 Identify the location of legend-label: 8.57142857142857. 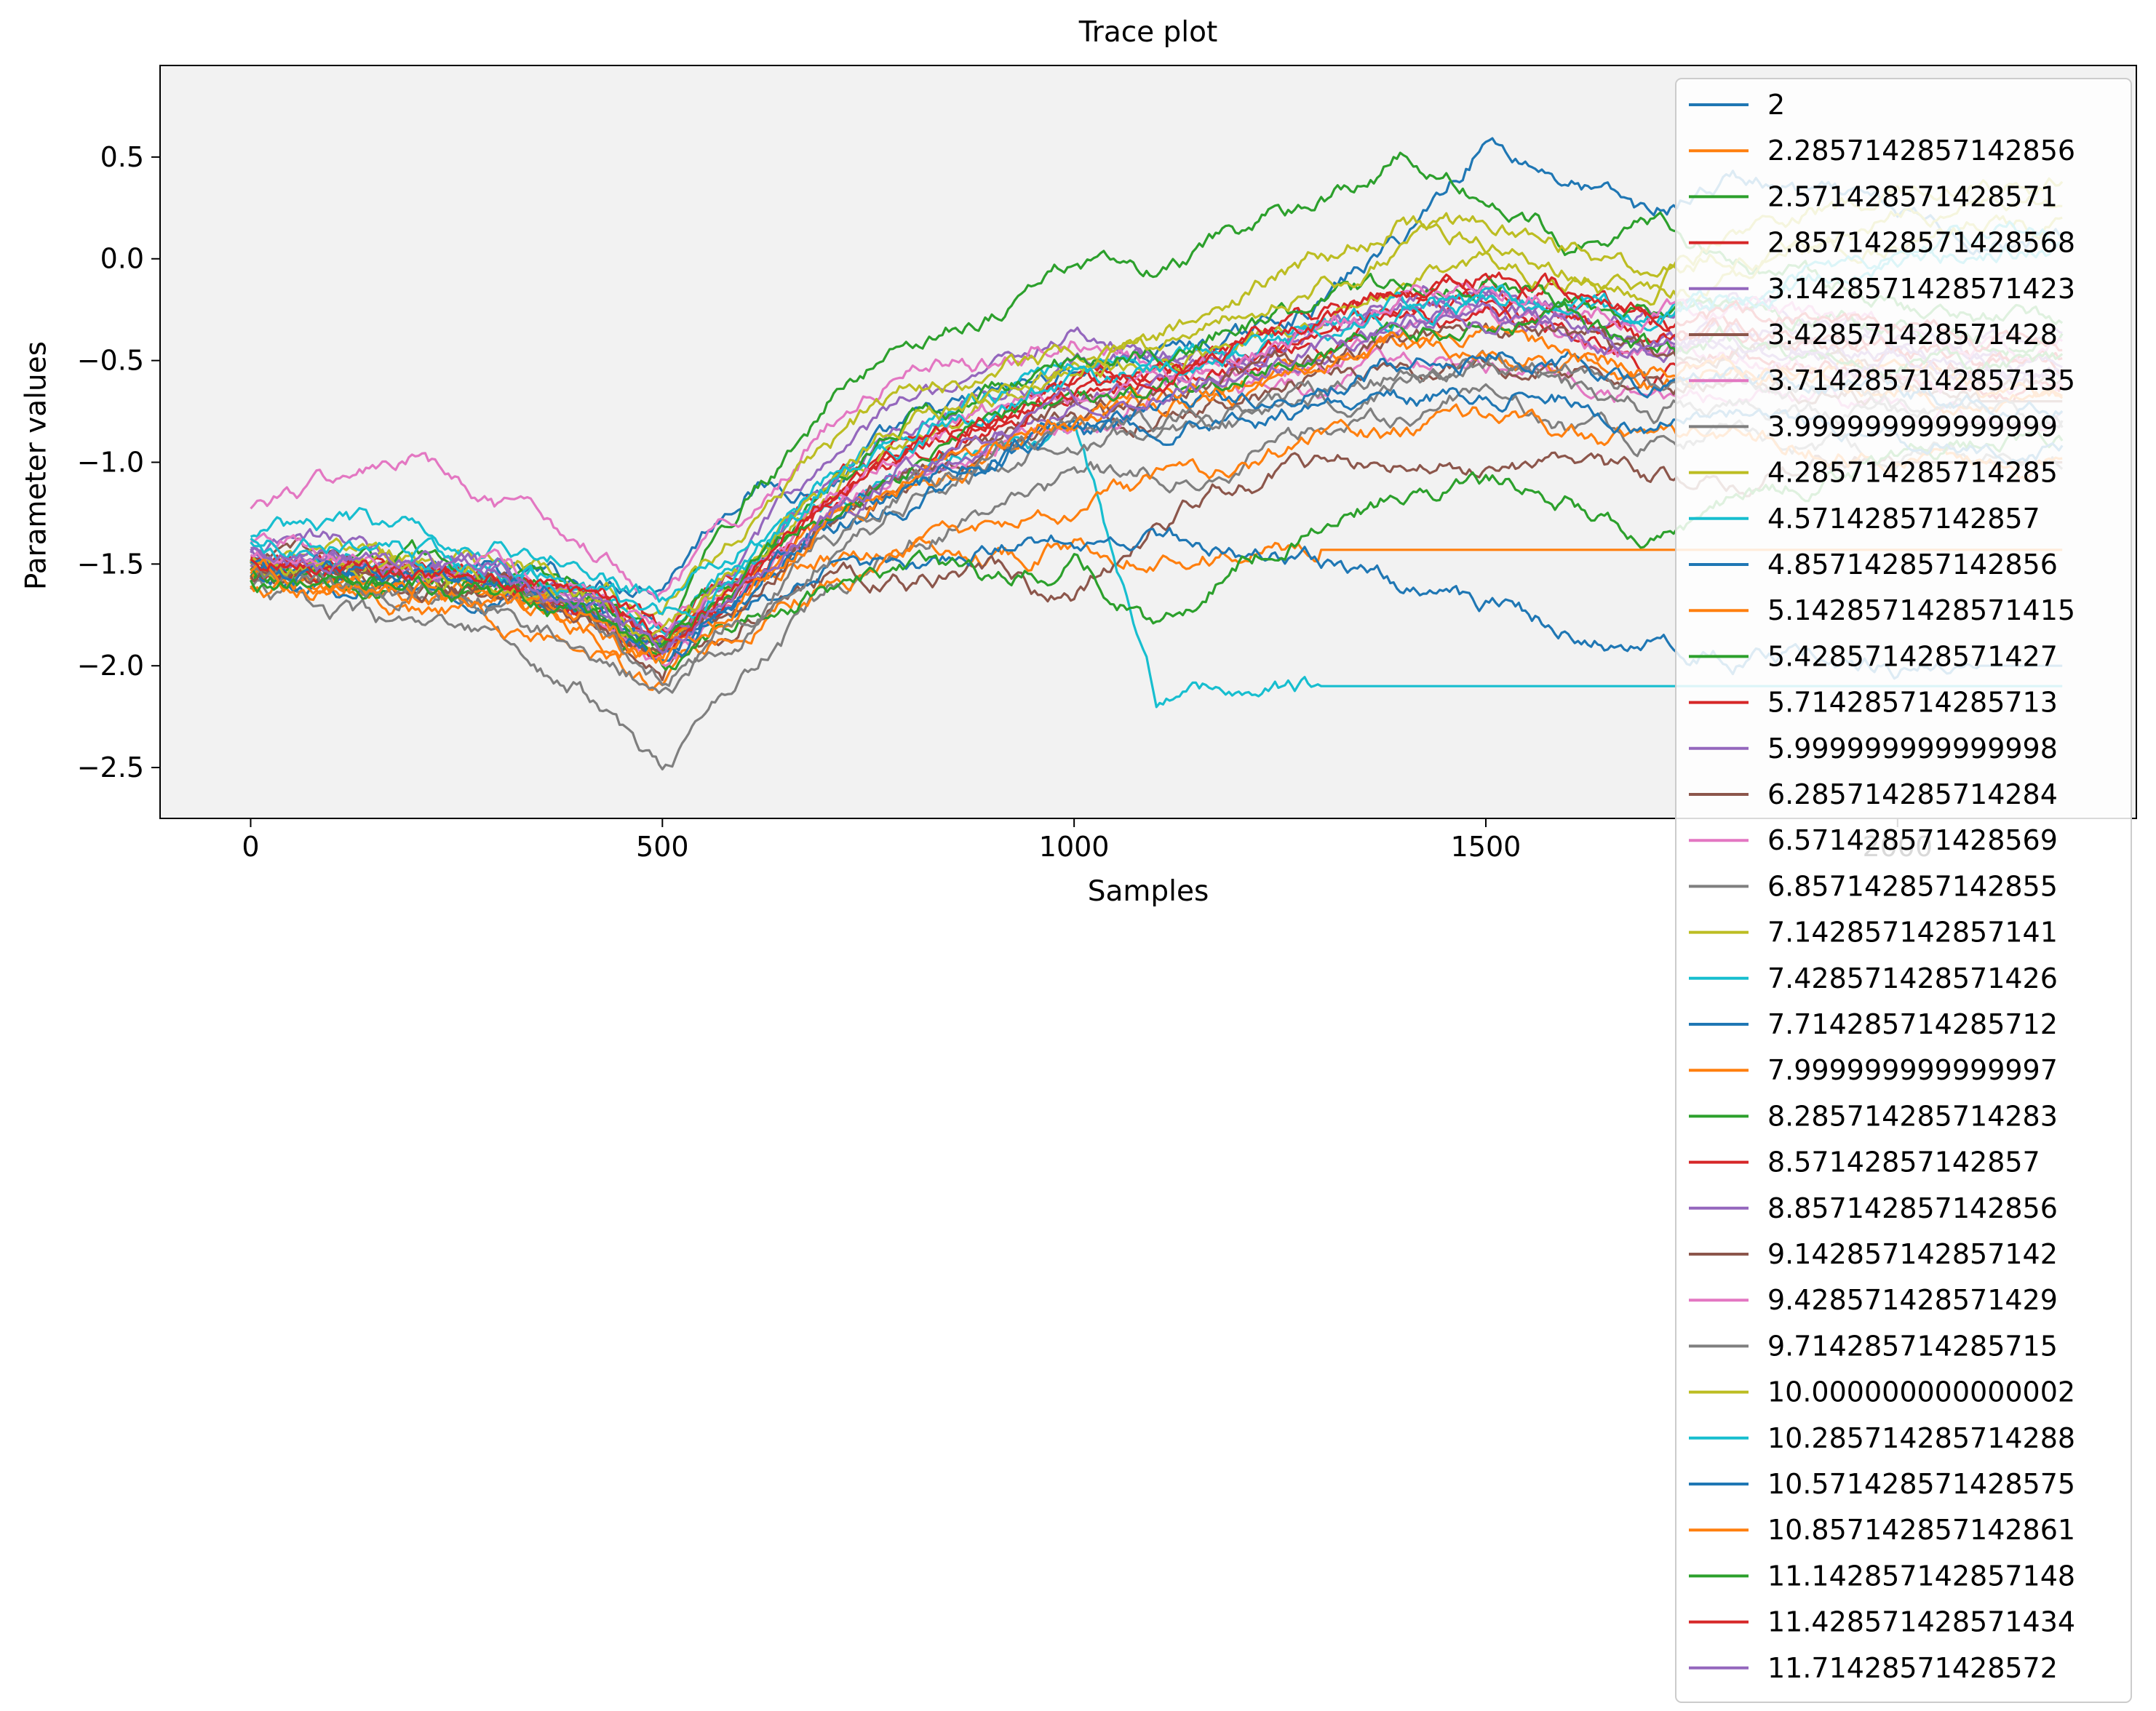
(1903, 1162).